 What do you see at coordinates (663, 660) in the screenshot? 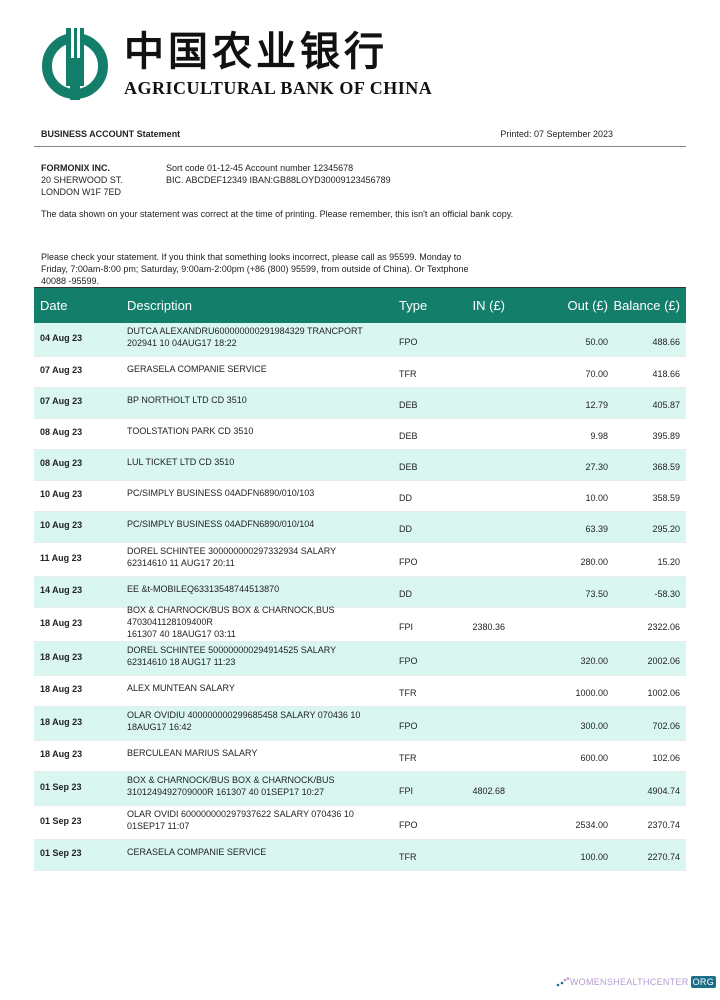
I see `cell-balance: 2002.06` at bounding box center [663, 660].